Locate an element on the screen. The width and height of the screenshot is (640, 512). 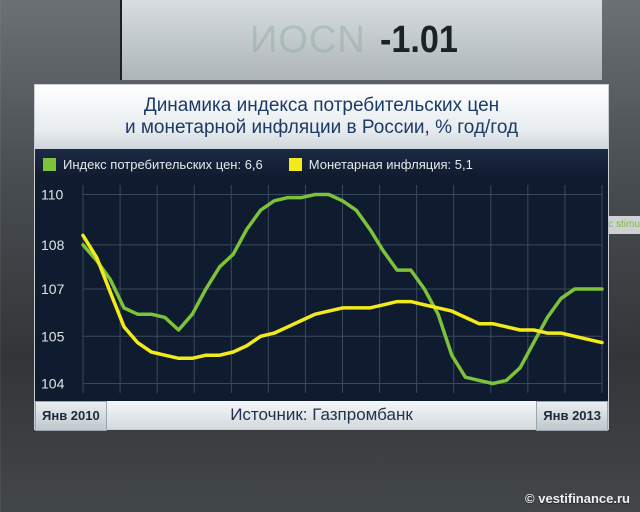
chart-footer-bar: Источник: Газпромбанк Янв 2010 Янв 2013 is located at coordinates (321, 416).